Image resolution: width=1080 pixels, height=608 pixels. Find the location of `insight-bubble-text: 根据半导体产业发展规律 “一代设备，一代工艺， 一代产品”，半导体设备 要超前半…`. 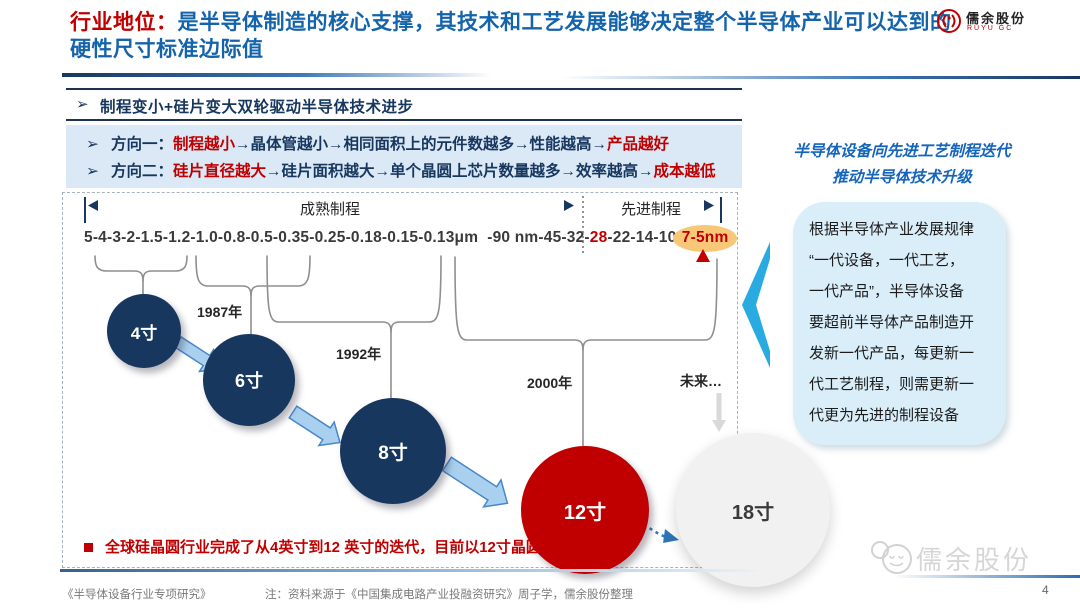

insight-bubble-text: 根据半导体产业发展规律 “一代设备，一代工艺， 一代产品”，半导体设备 要超前半… is located at coordinates (892, 322).